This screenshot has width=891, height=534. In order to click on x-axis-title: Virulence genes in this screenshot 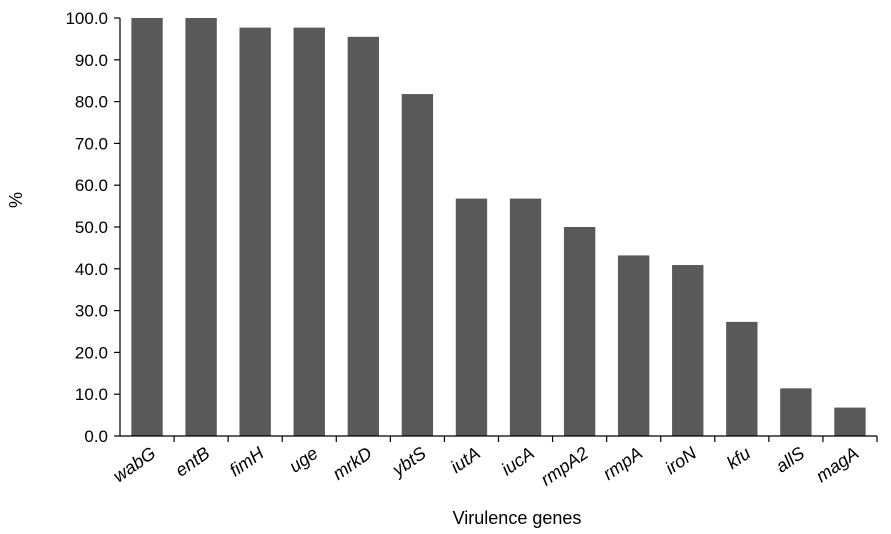, I will do `click(517, 518)`.